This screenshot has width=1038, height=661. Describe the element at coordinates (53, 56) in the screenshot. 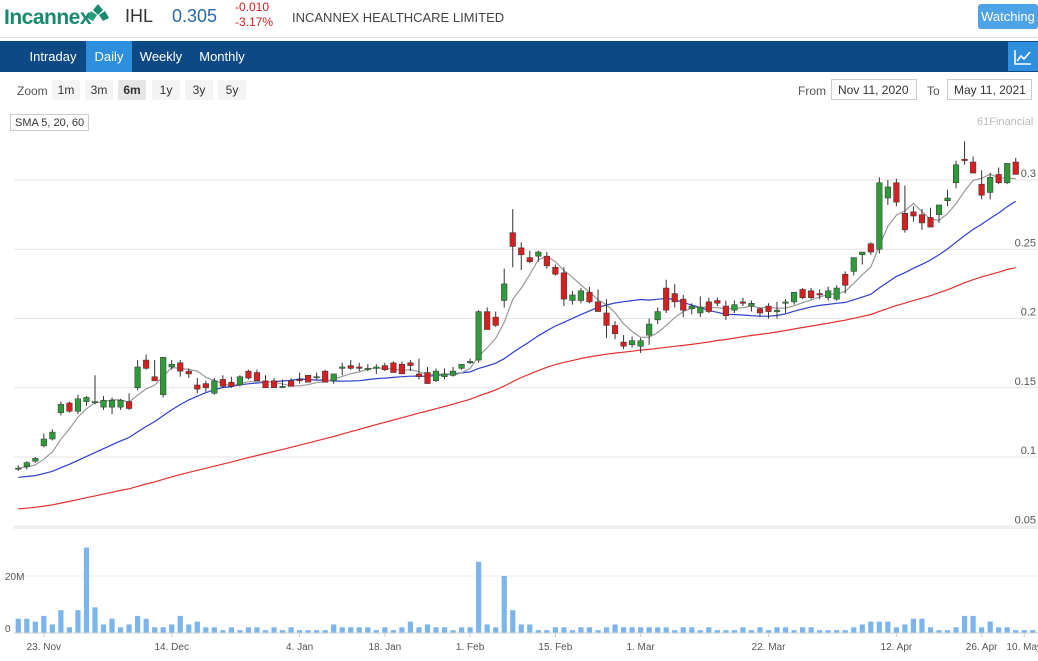

I see `tab-intraday: Intraday` at that location.